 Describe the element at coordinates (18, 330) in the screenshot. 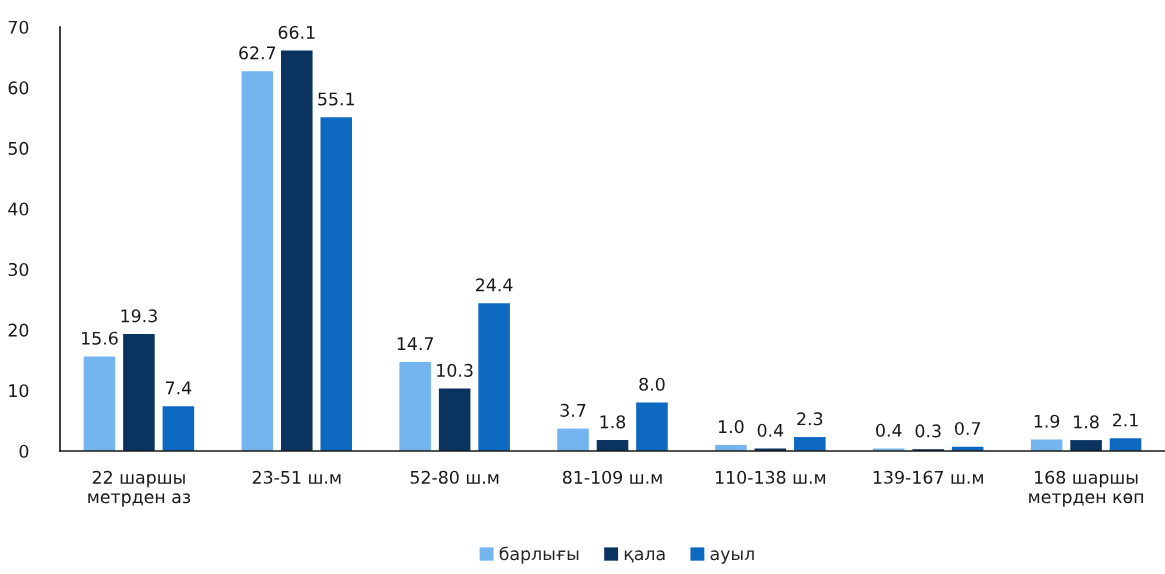

I see `y-tick-label: 20` at that location.